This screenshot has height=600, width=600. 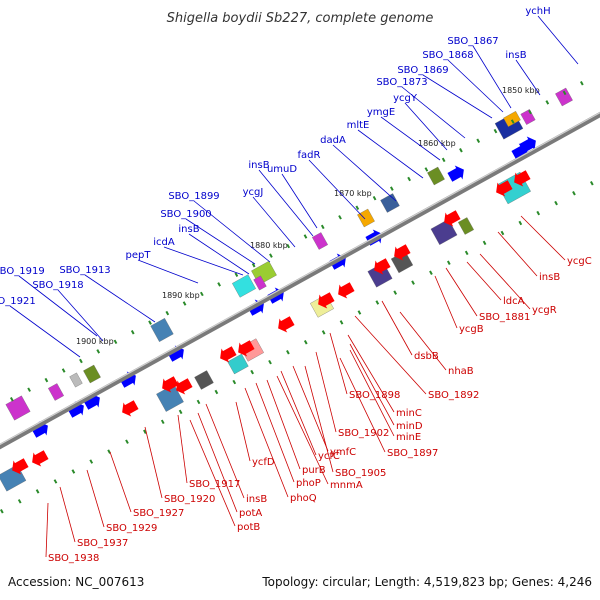 I want to click on gene-name: minC, so click(x=409, y=413).